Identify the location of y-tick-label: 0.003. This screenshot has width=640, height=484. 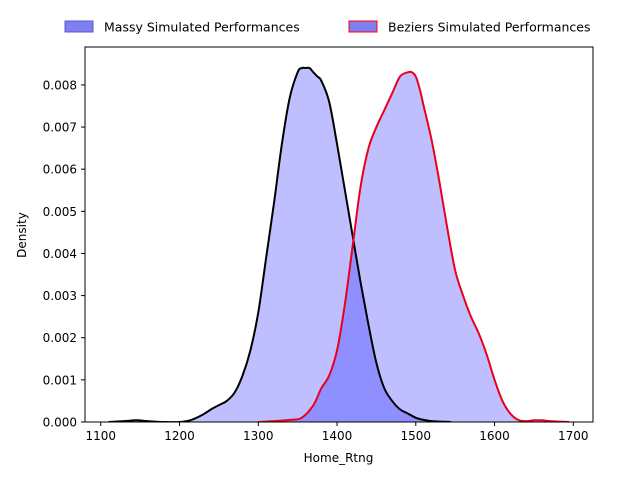
(60, 296).